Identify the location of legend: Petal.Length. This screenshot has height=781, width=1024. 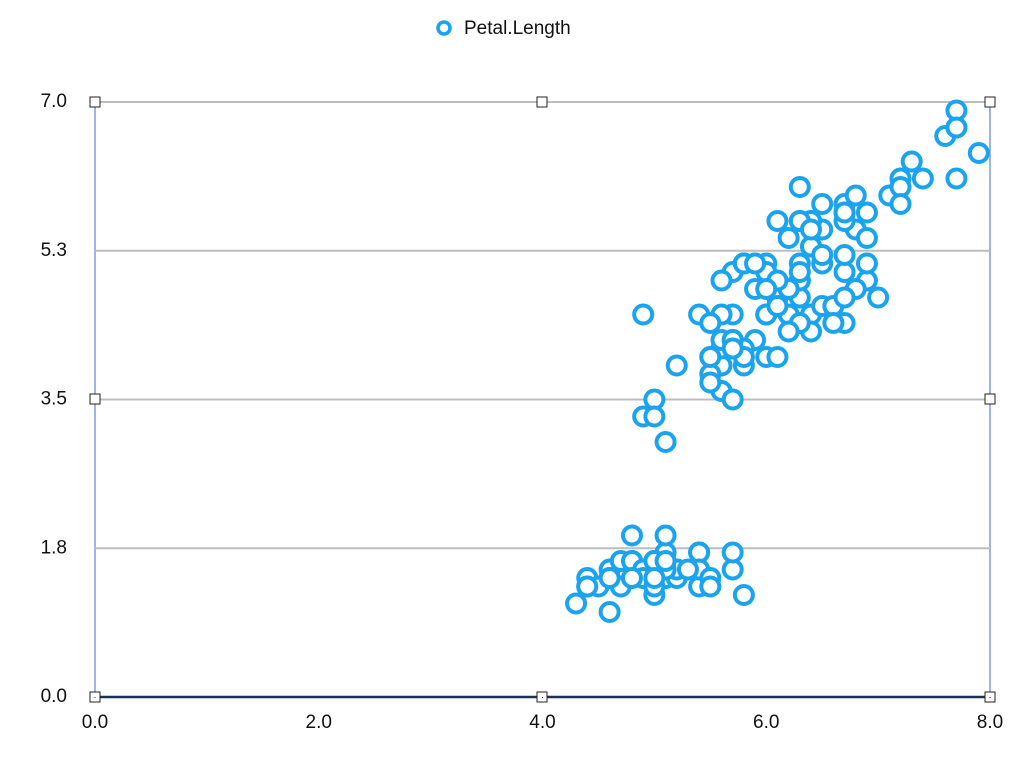
(503, 28).